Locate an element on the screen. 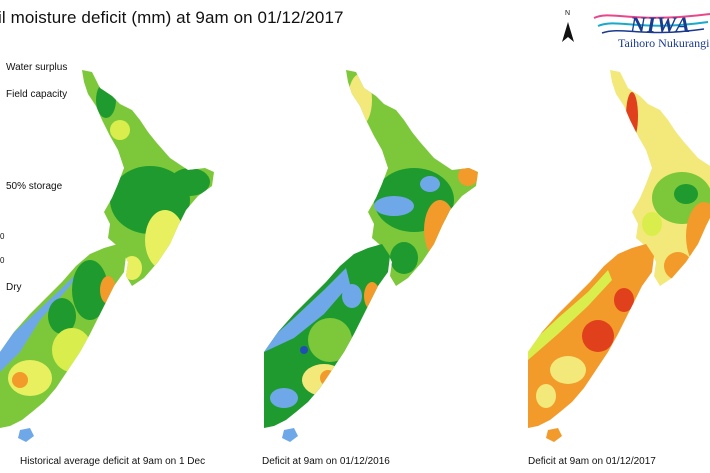 This screenshot has height=473, width=710. legend-label-dry: Dry is located at coordinates (14, 287).